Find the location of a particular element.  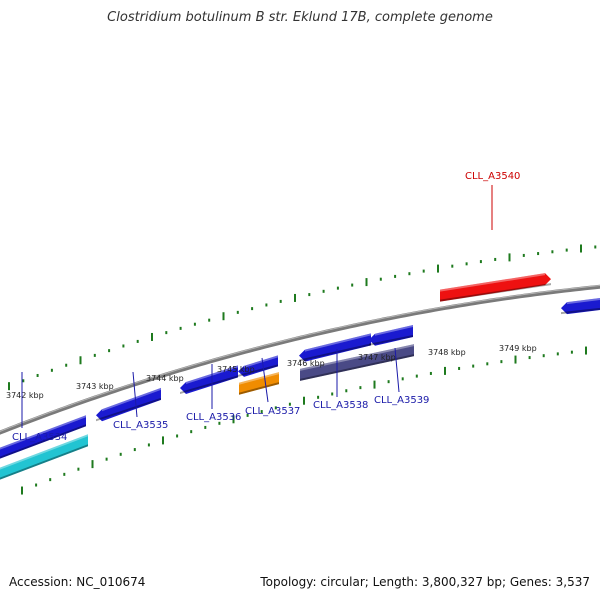

blue-feature-right-edge-shade is located at coordinates (580, 311).